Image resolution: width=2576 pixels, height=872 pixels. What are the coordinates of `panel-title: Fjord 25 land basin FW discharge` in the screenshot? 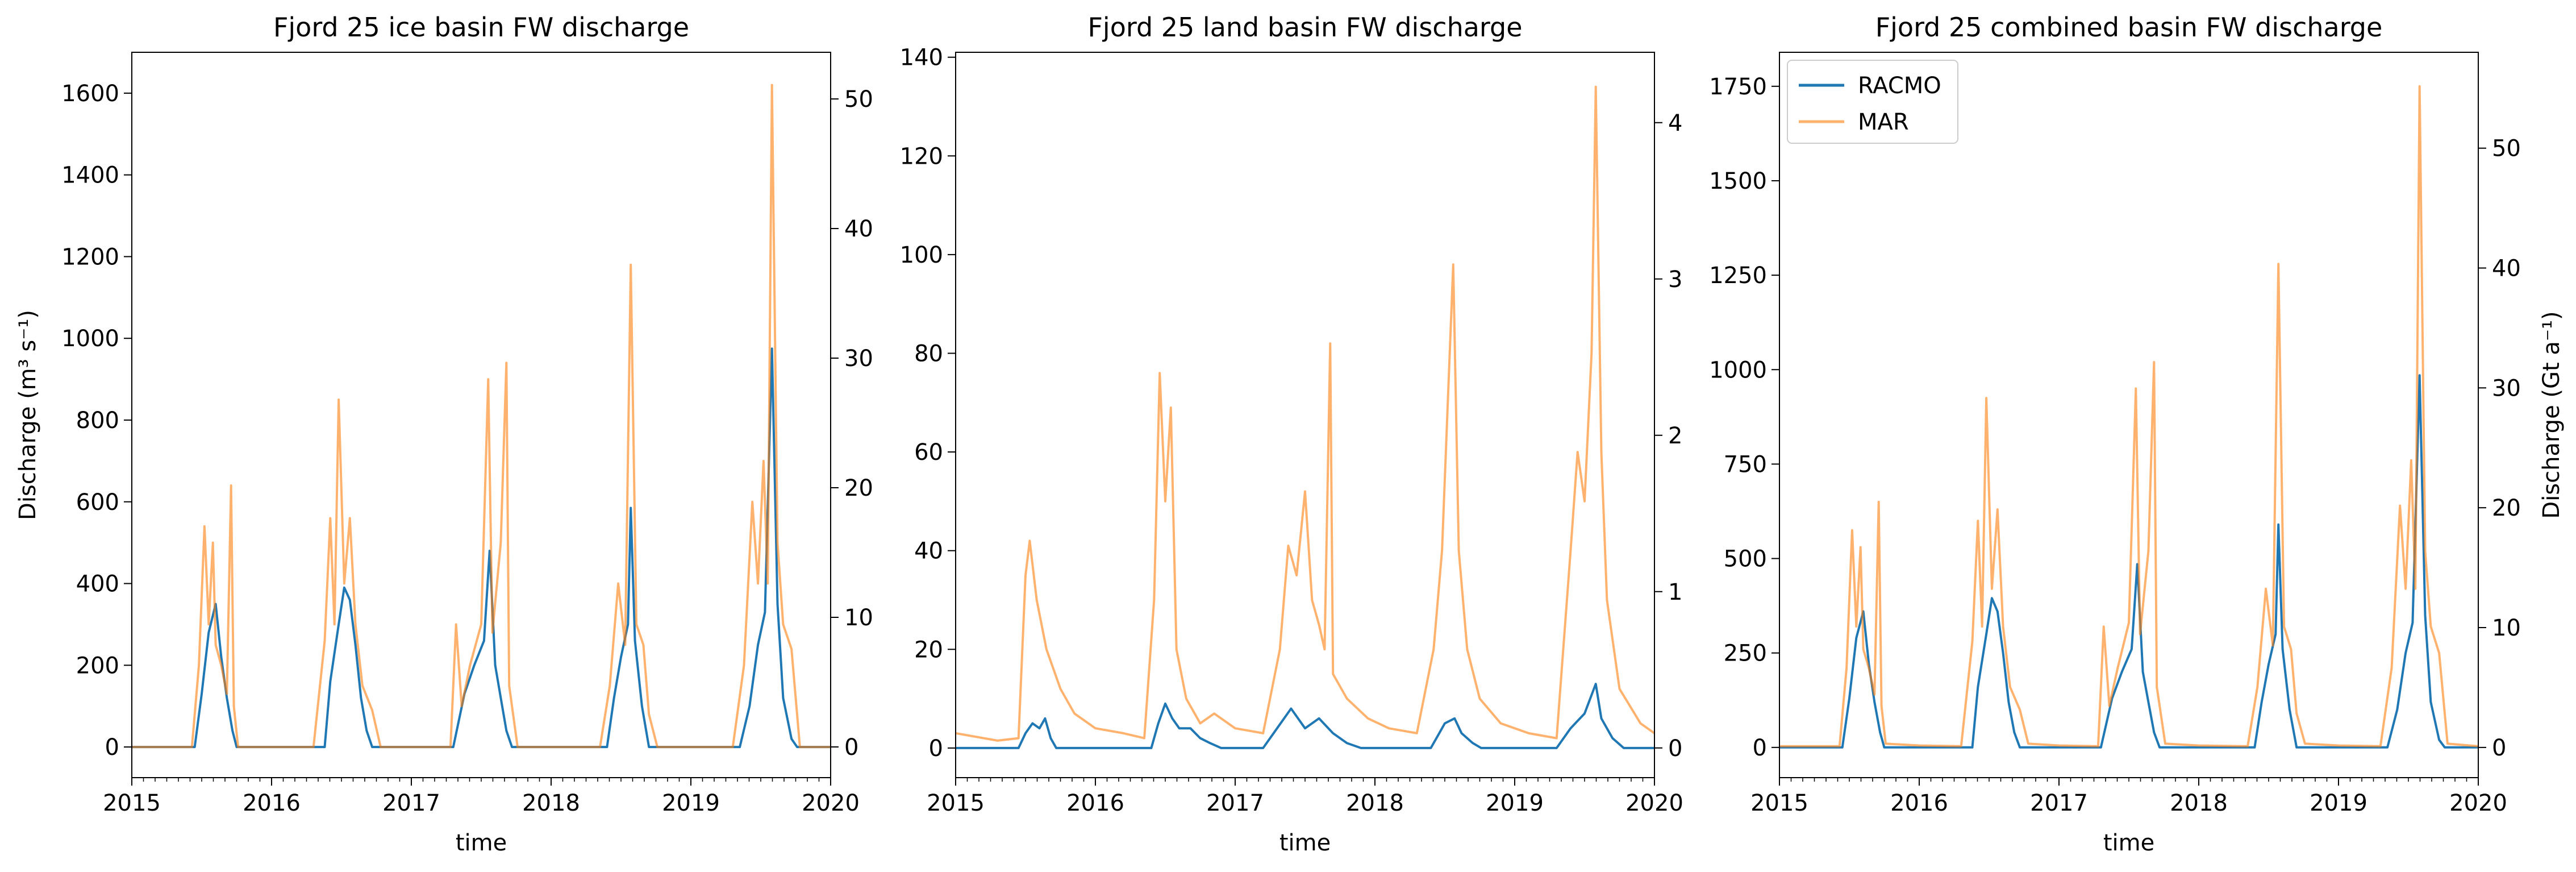 It's located at (1305, 27).